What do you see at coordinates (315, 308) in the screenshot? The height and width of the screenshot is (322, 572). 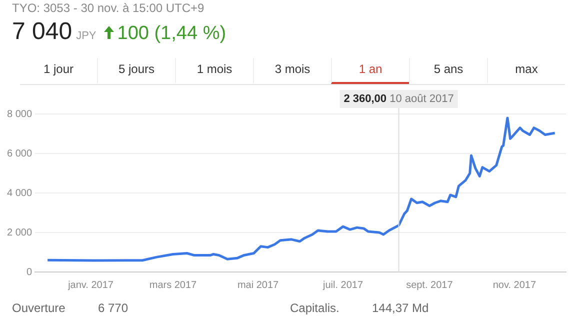 I see `text: Capitalis.` at bounding box center [315, 308].